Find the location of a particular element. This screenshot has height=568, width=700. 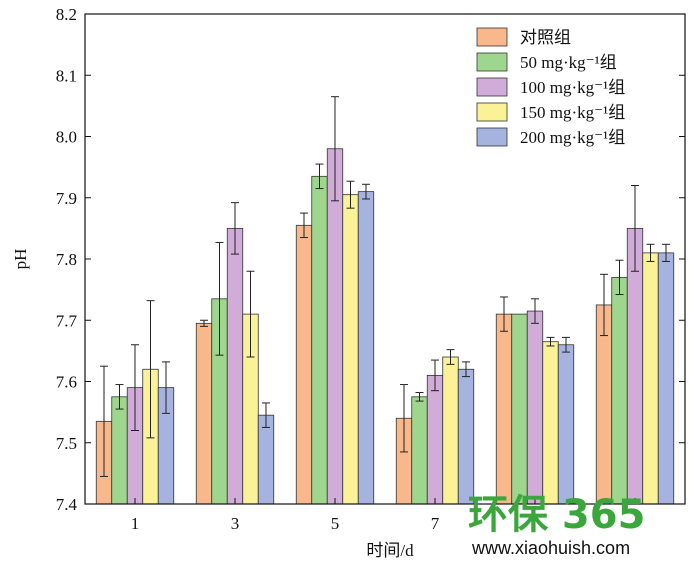

y-tick-label: 7.4 is located at coordinates (67, 504).